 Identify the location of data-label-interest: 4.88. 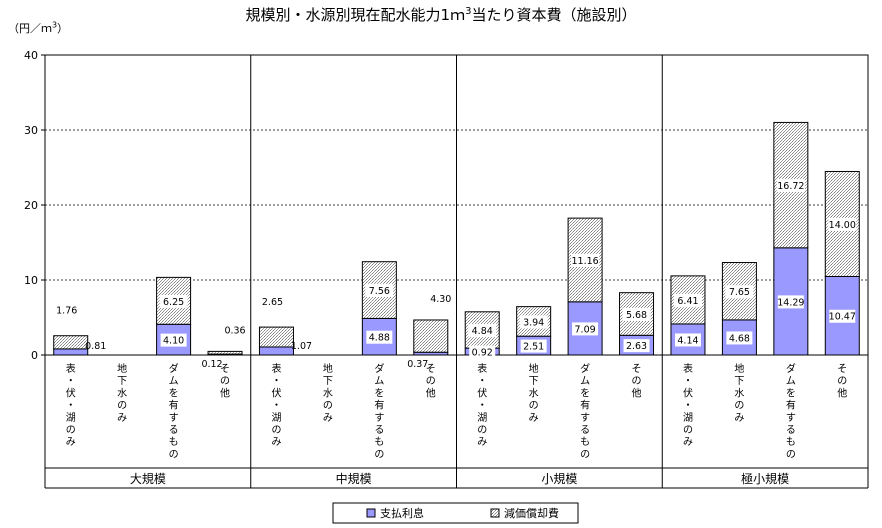
(379, 338).